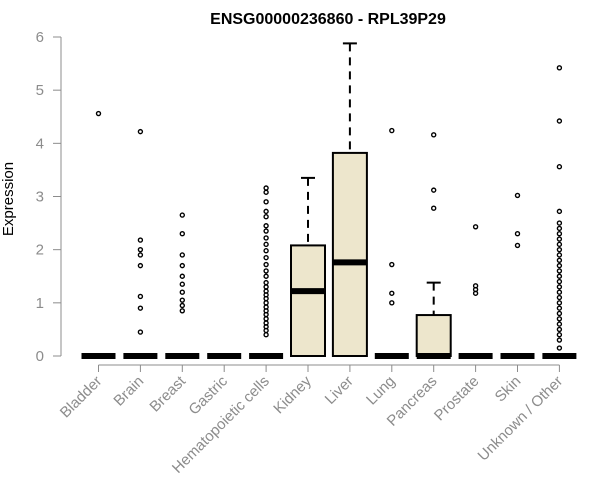 The width and height of the screenshot is (600, 500). What do you see at coordinates (167, 393) in the screenshot?
I see `x-tick-label: Breast` at bounding box center [167, 393].